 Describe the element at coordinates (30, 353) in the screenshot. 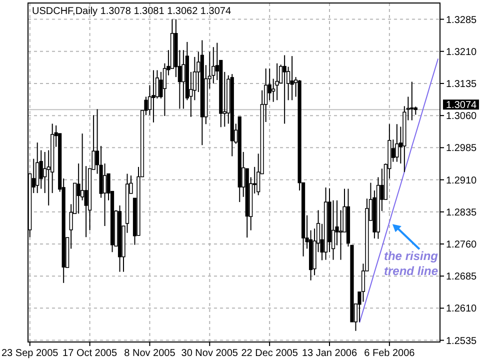

I see `x-tick-label: 23 Sep 2005` at that location.